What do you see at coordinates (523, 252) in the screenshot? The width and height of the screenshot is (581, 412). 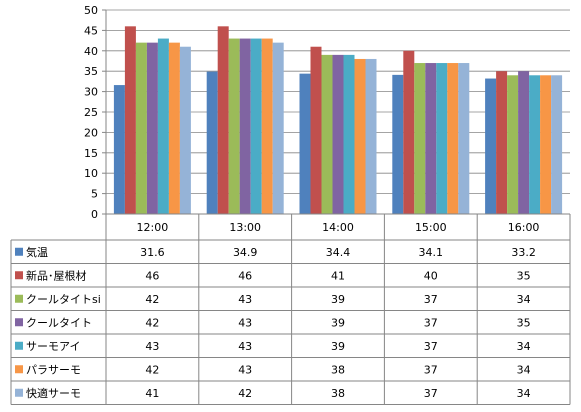 I see `data-value-label: 33.2` at bounding box center [523, 252].